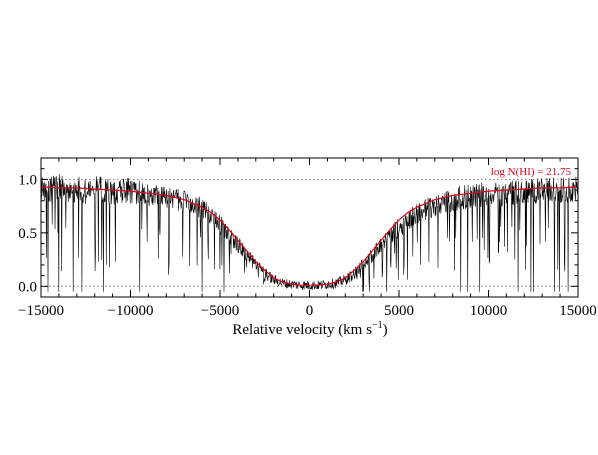 This screenshot has height=455, width=598. I want to click on x-tick-label: 15000, so click(578, 311).